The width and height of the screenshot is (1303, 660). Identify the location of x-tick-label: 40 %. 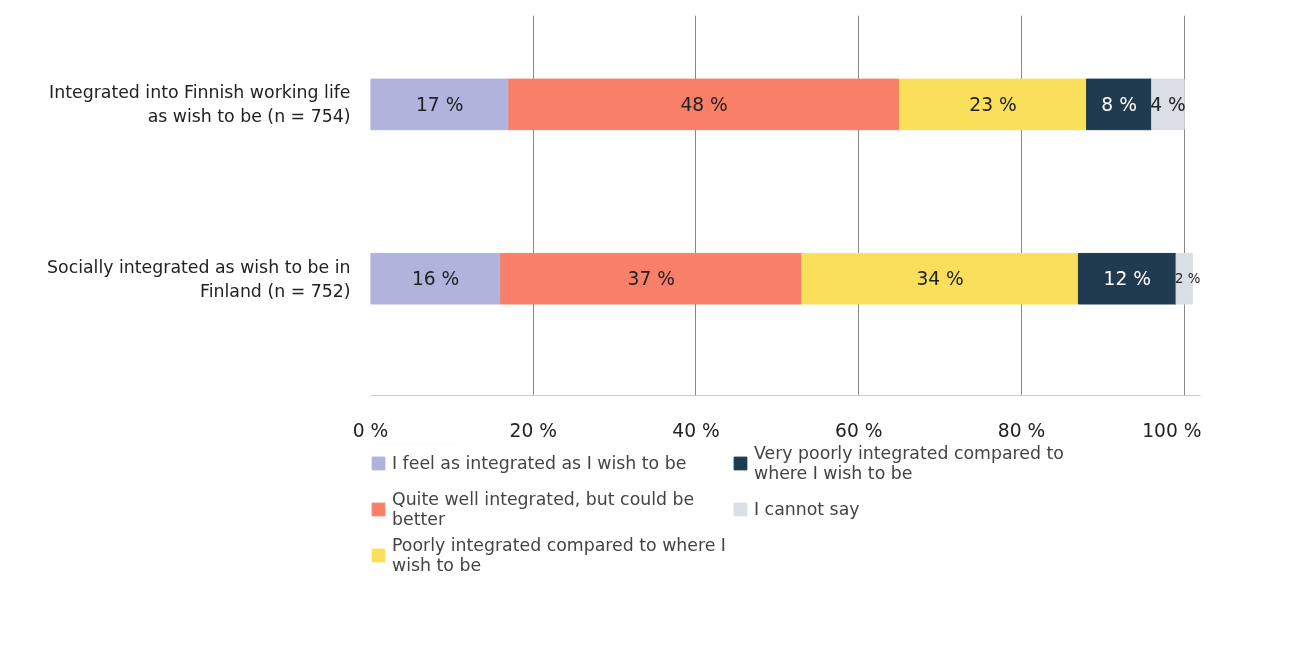
(696, 430).